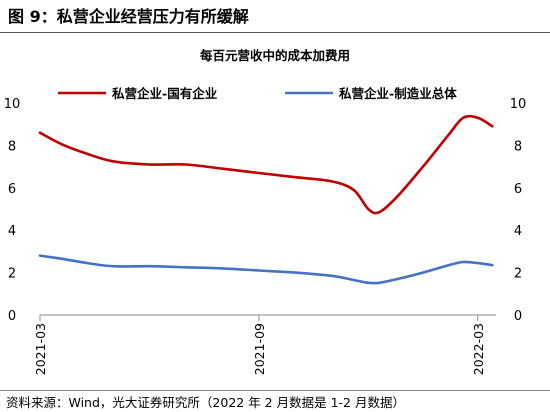 The image size is (550, 412). I want to click on y-left-tick-label-5: 10, so click(12, 104).